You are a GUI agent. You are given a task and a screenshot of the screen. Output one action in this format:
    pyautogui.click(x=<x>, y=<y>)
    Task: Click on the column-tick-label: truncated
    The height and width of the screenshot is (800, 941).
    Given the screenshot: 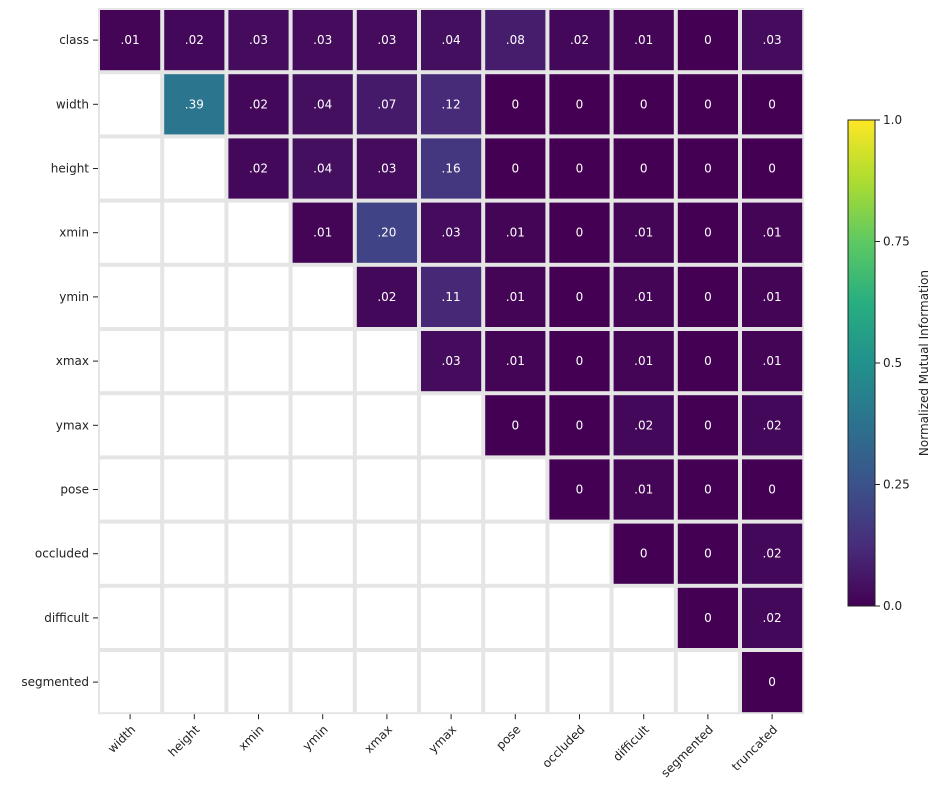 What is the action you would take?
    pyautogui.click(x=754, y=747)
    